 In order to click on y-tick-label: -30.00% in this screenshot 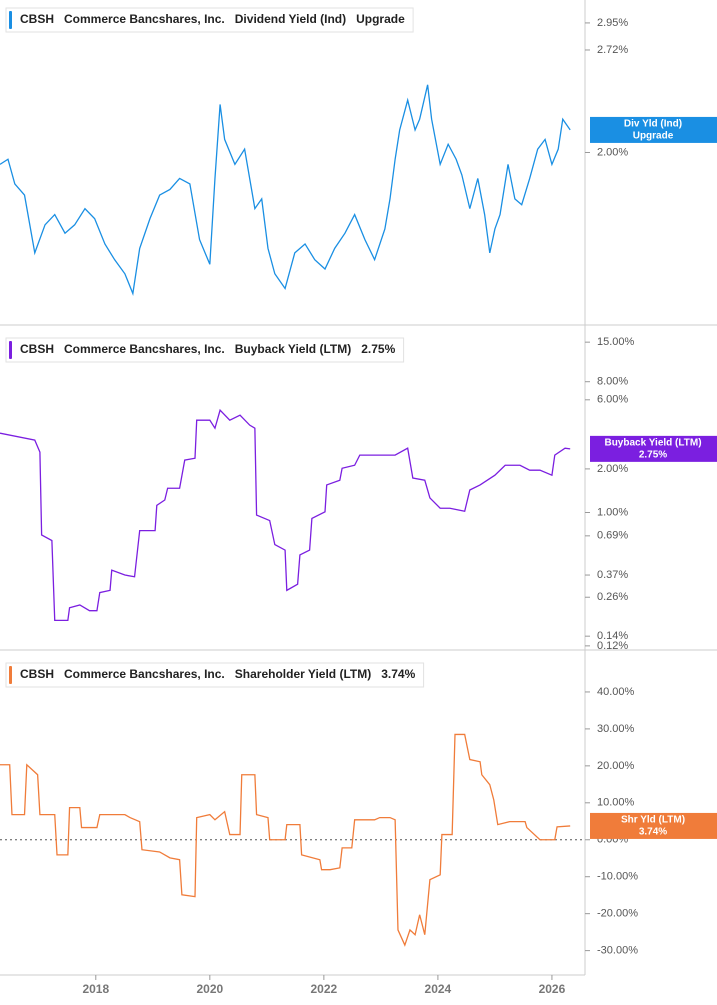, I will do `click(617, 951)`.